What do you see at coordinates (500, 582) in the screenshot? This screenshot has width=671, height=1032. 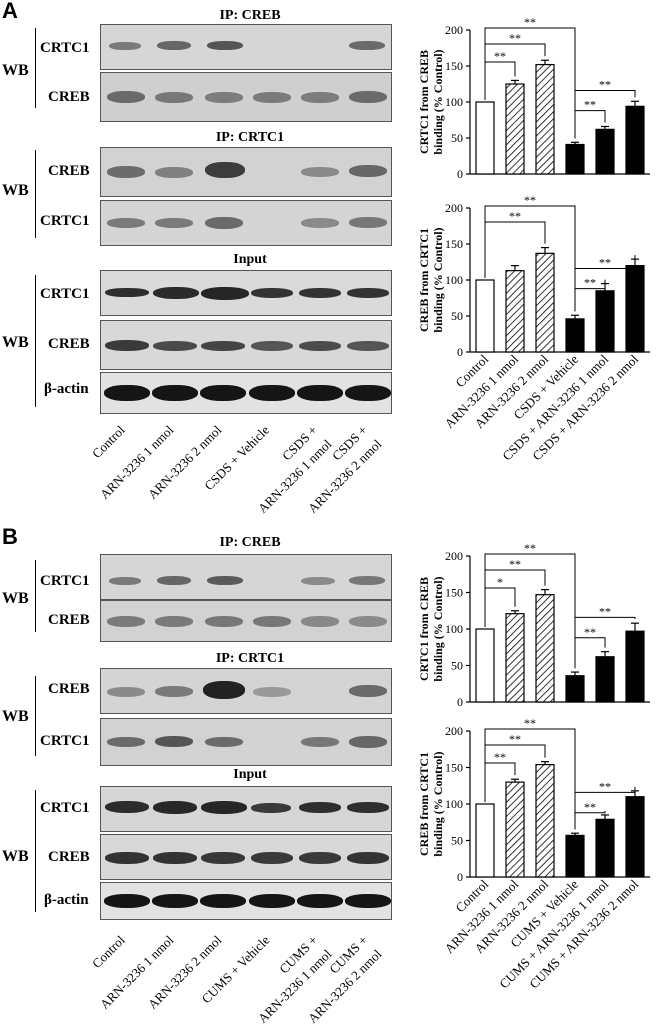 I see `significance-label: *` at bounding box center [500, 582].